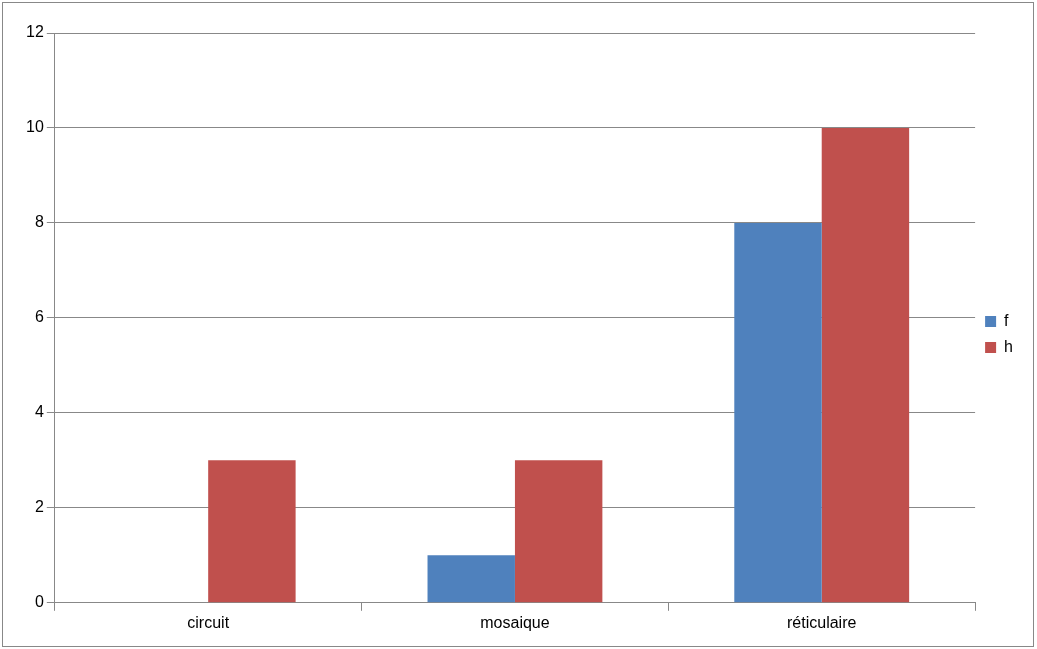  Describe the element at coordinates (1007, 320) in the screenshot. I see `legend-label: f` at that location.